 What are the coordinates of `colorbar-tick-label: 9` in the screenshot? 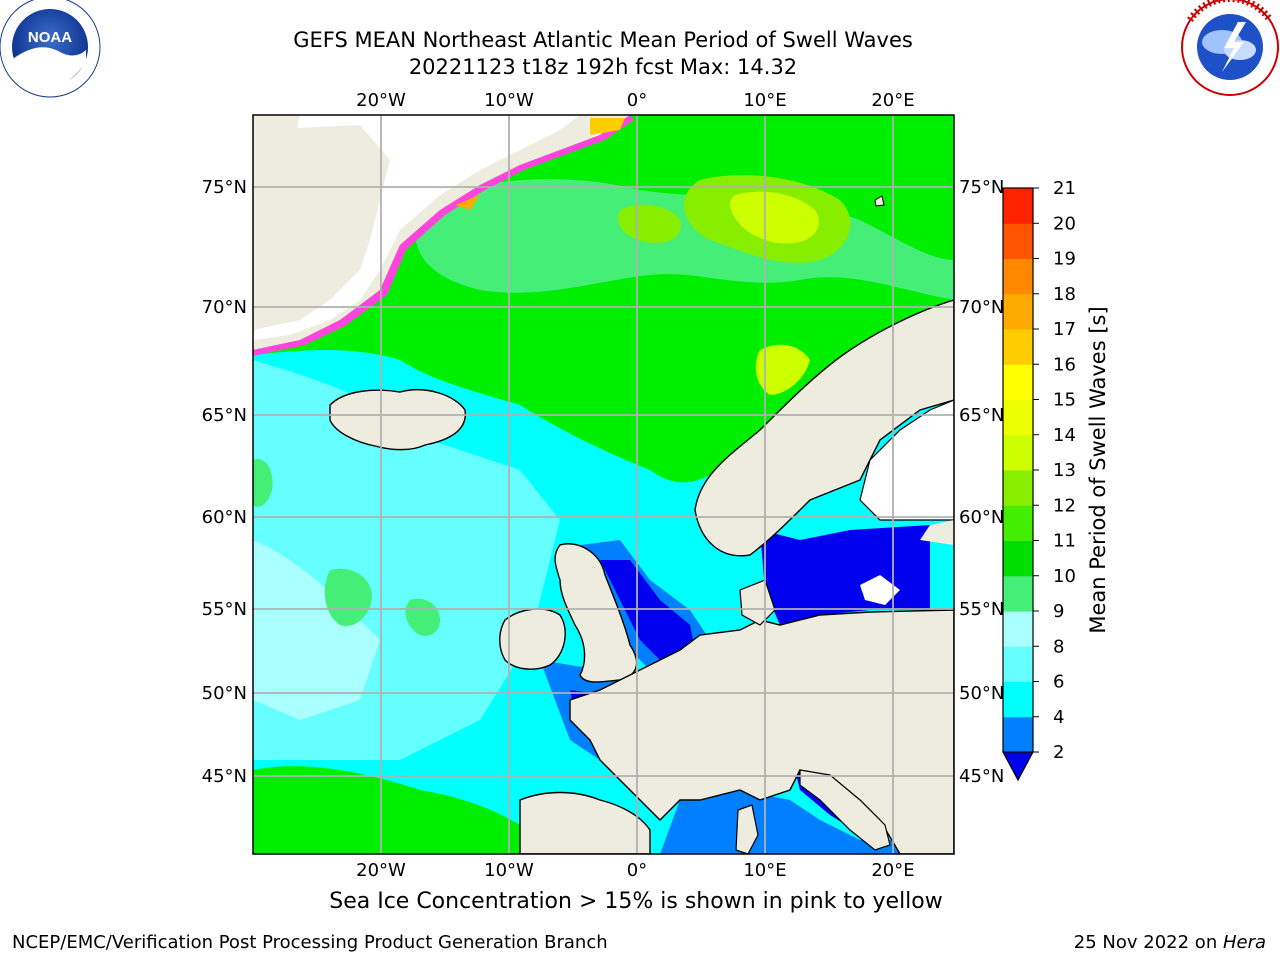 It's located at (1058, 611).